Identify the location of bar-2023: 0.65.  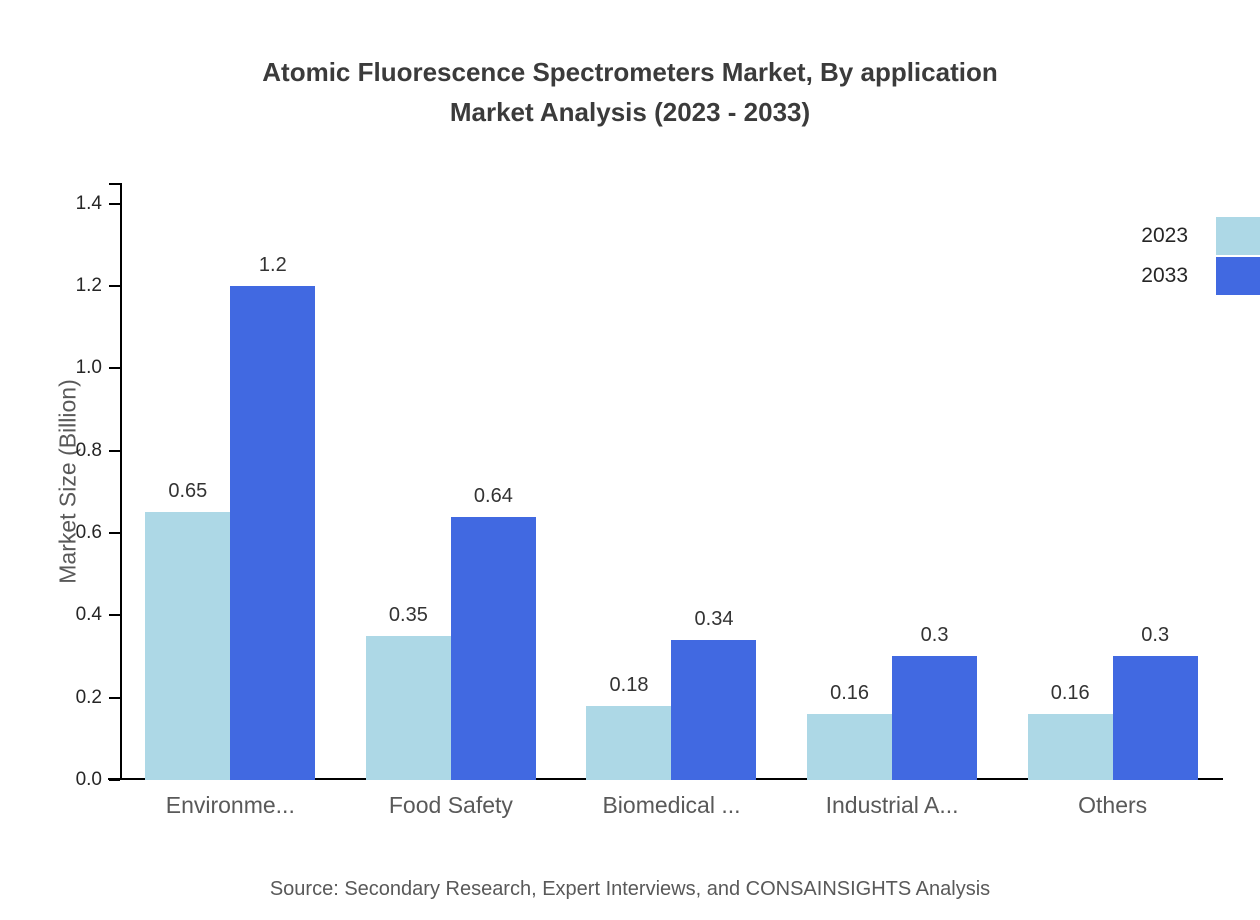
(188, 630).